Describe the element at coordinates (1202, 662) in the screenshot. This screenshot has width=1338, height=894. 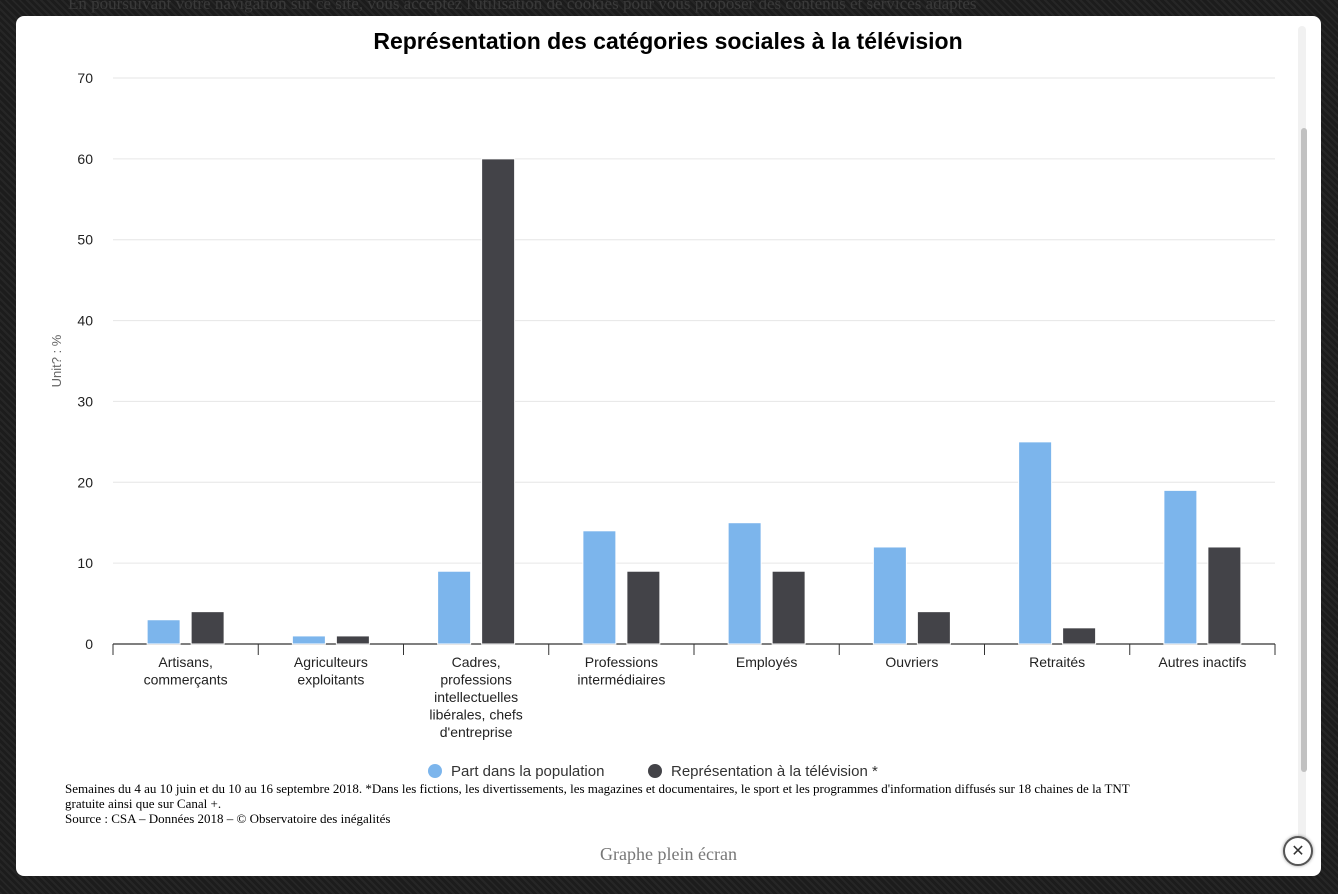
I see `x-tick-label: Autres inactifs` at that location.